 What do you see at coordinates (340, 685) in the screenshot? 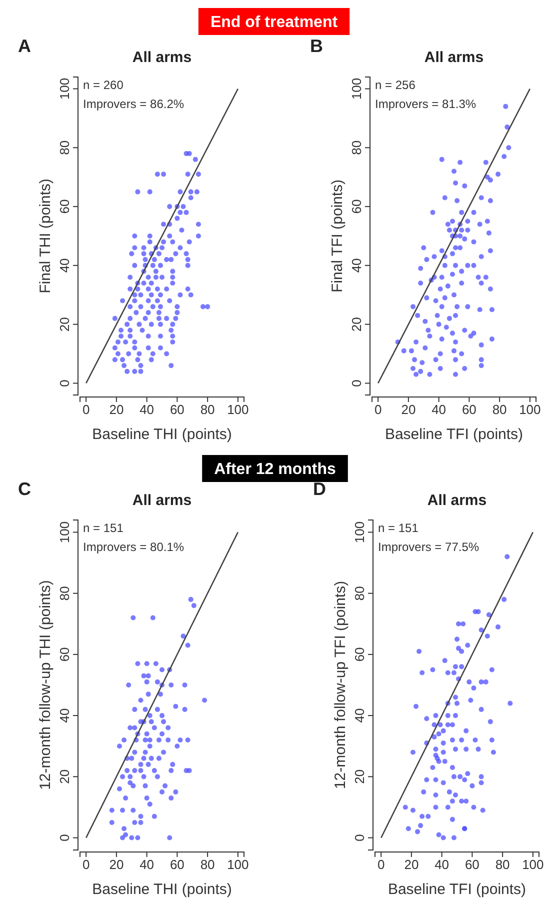
I see `y-axis-title: 12-month follow-up TFI (points)` at bounding box center [340, 685].